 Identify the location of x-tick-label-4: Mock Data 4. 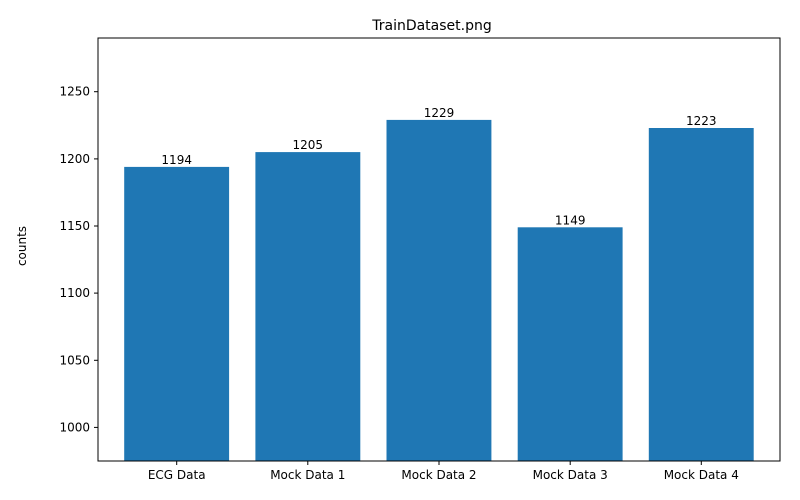
(701, 475).